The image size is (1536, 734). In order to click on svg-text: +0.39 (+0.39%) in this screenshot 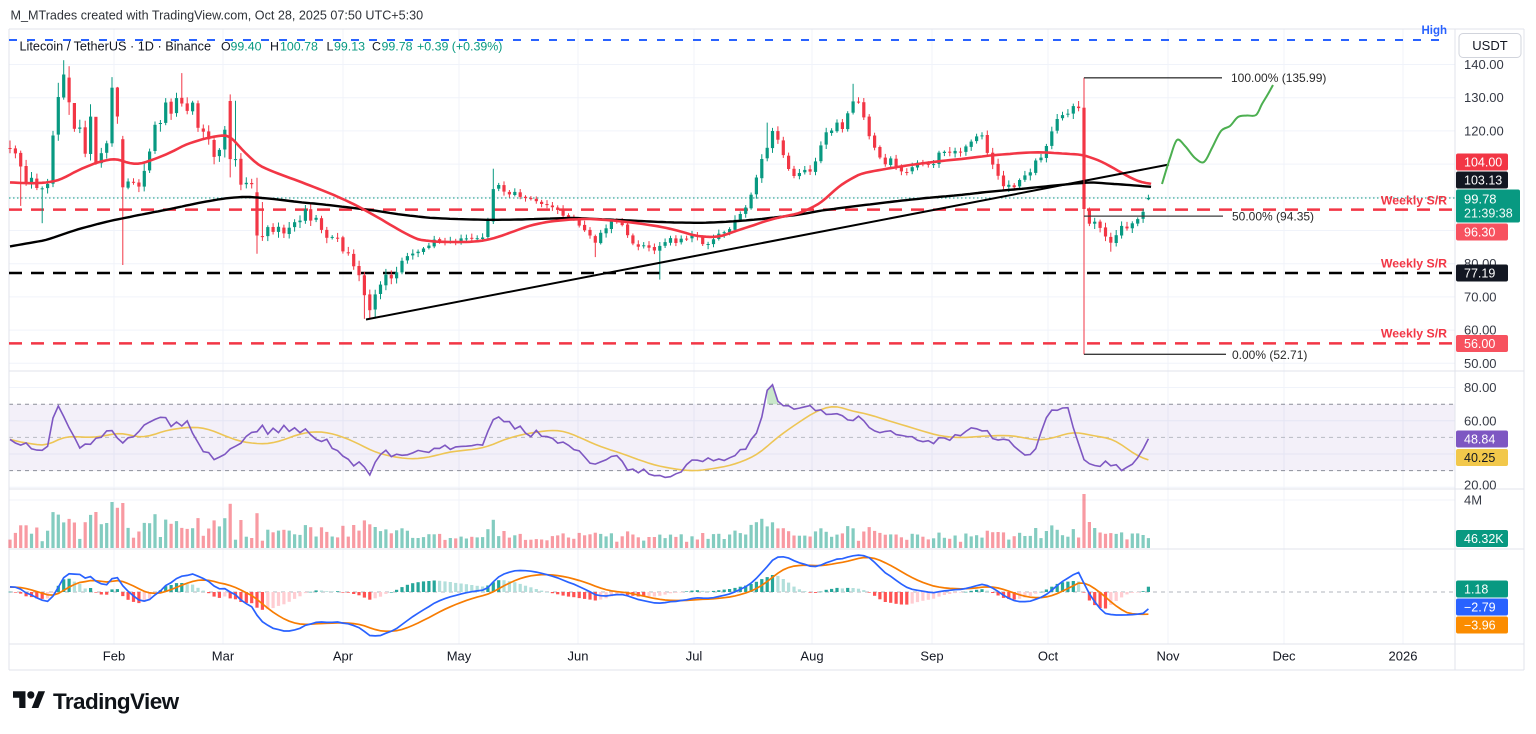, I will do `click(459, 47)`.